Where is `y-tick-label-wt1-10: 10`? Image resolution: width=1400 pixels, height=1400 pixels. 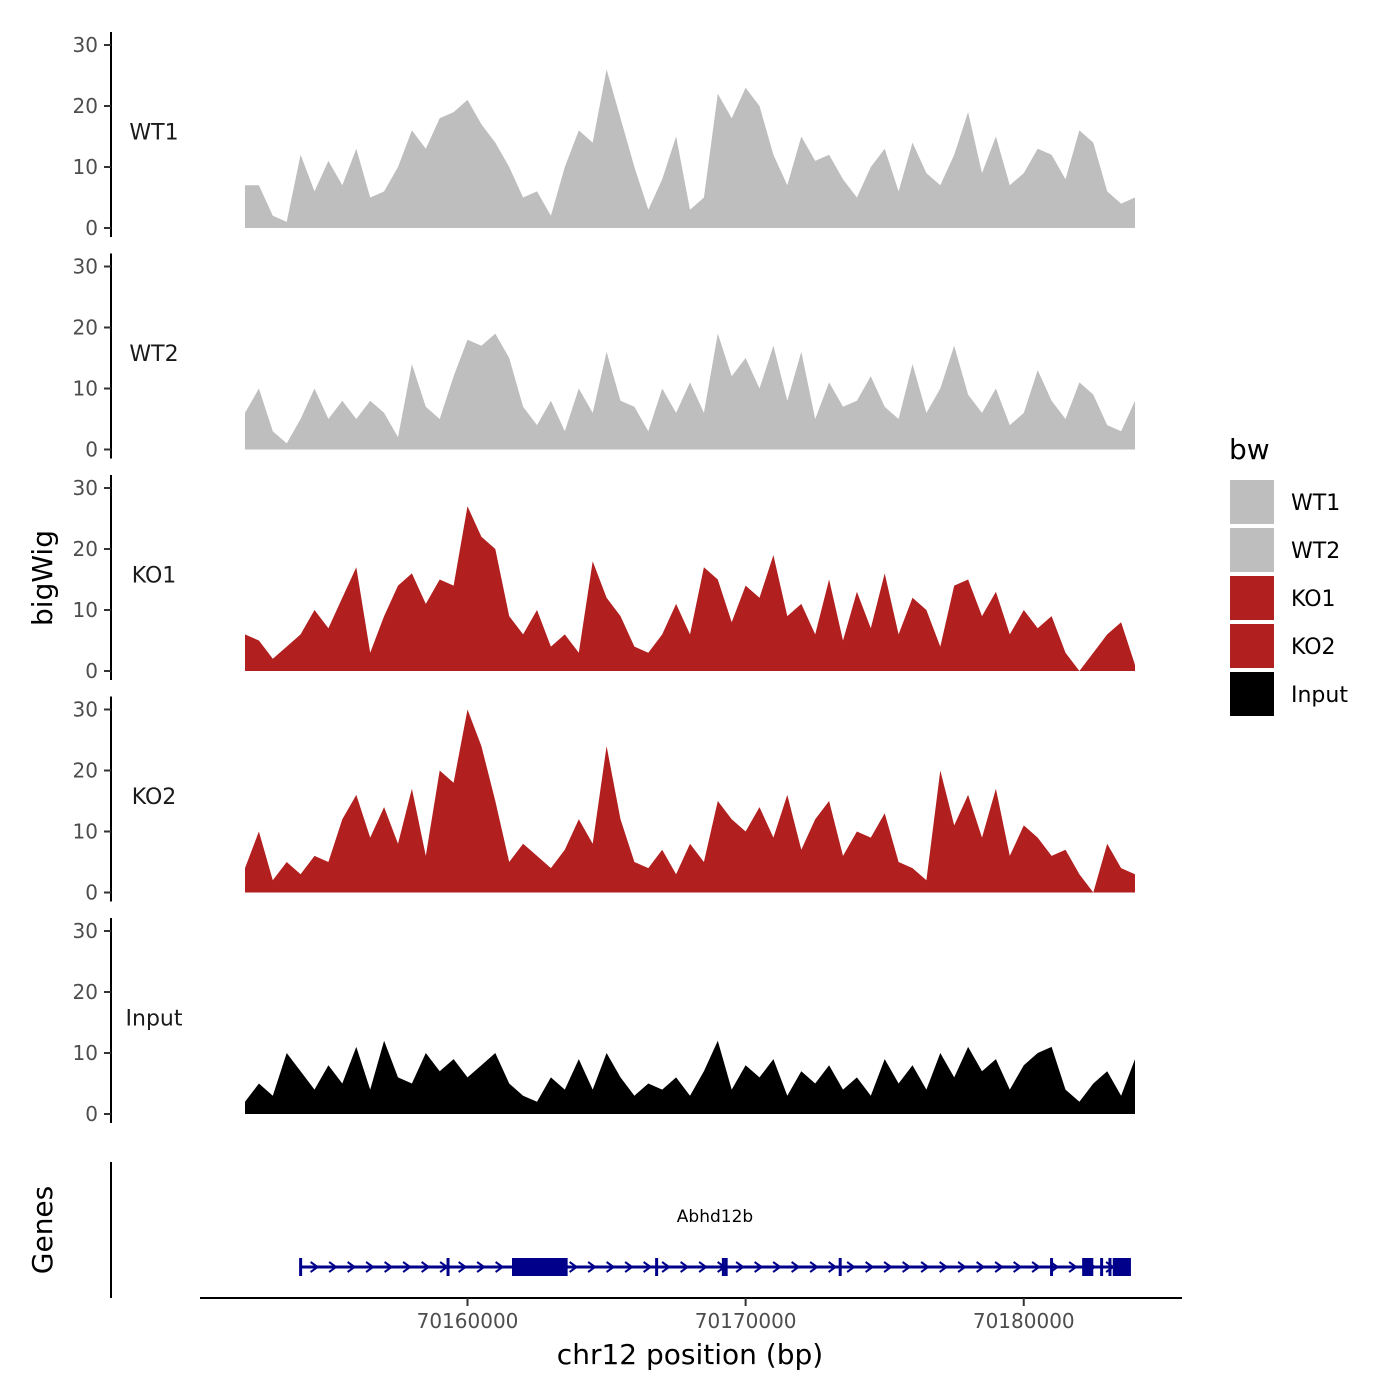
y-tick-label-wt1-10: 10 is located at coordinates (85, 167).